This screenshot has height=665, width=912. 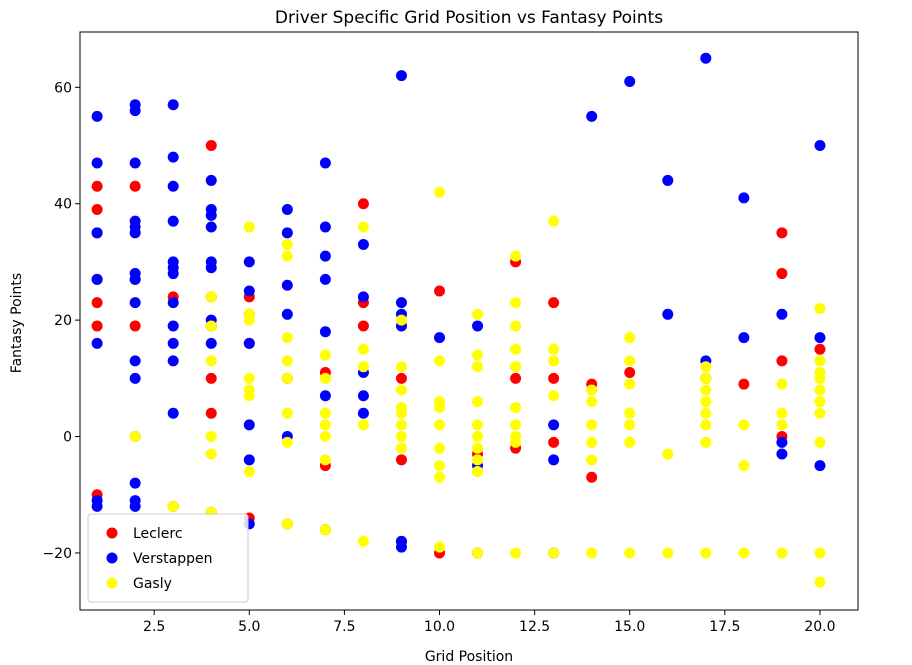 I want to click on y-axis: −20 0 20 40 60, so click(x=61, y=321).